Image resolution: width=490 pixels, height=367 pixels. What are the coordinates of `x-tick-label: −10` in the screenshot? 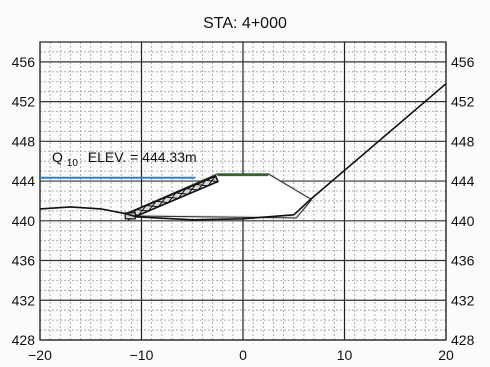 It's located at (142, 355).